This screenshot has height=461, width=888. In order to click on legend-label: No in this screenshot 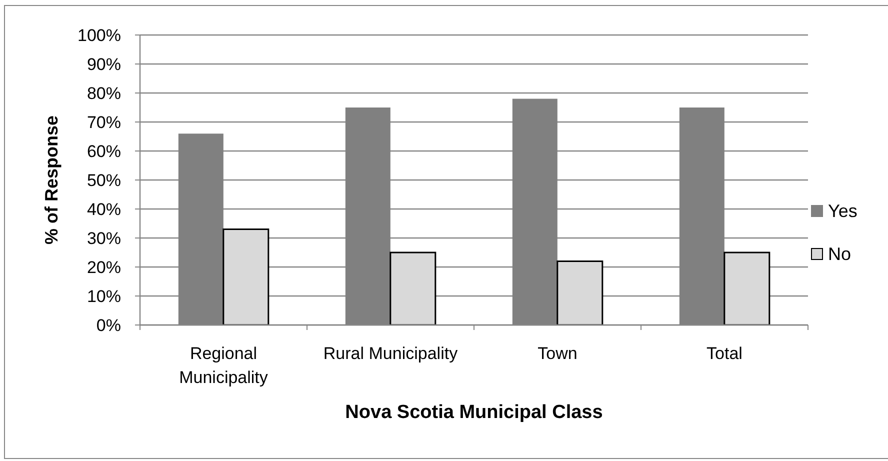, I will do `click(840, 254)`.